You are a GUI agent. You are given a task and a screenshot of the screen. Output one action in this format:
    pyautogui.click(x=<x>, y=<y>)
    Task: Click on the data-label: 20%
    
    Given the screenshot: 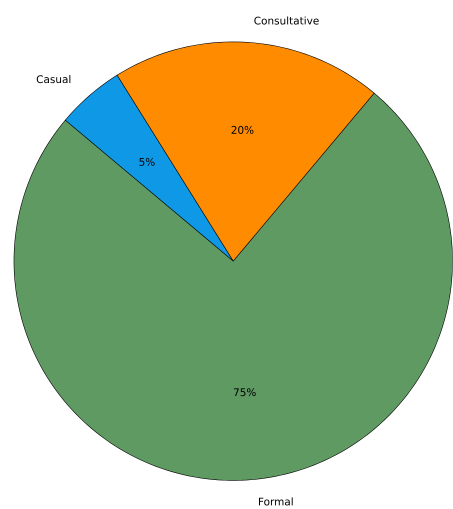 What is the action you would take?
    pyautogui.click(x=243, y=130)
    